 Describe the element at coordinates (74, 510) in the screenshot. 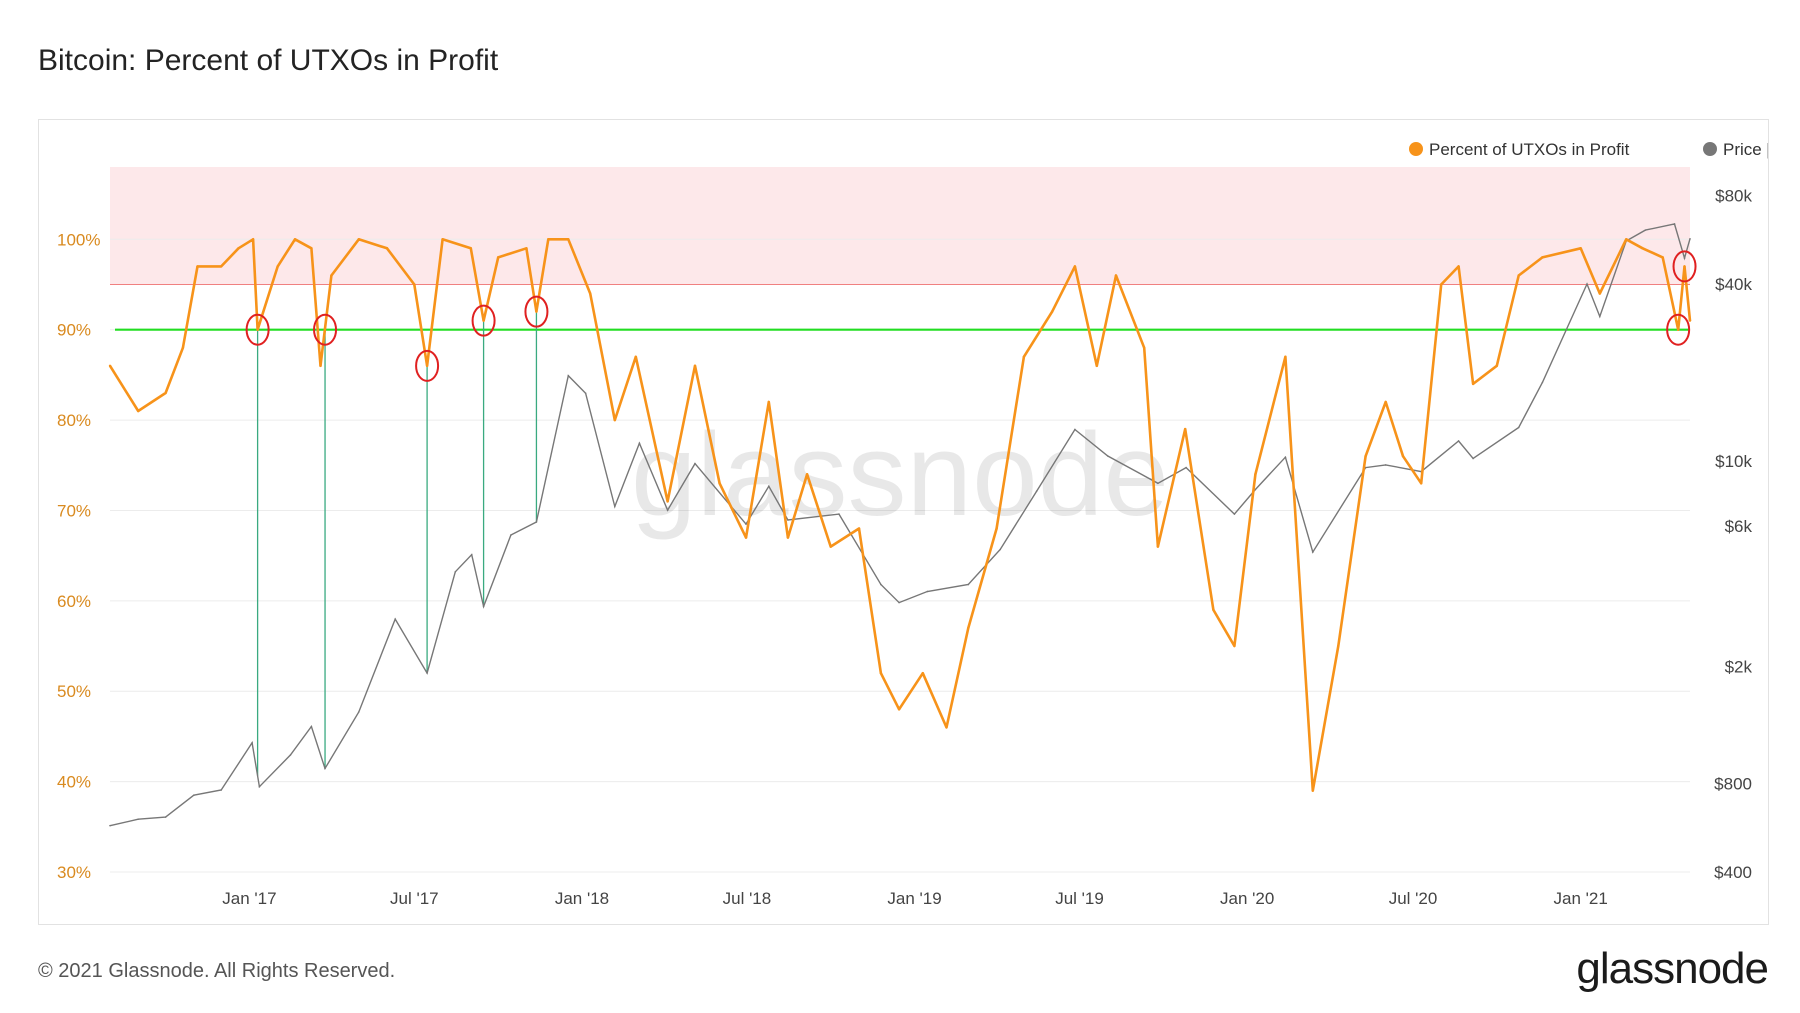

I see `y-left-tick-label: 70%` at that location.